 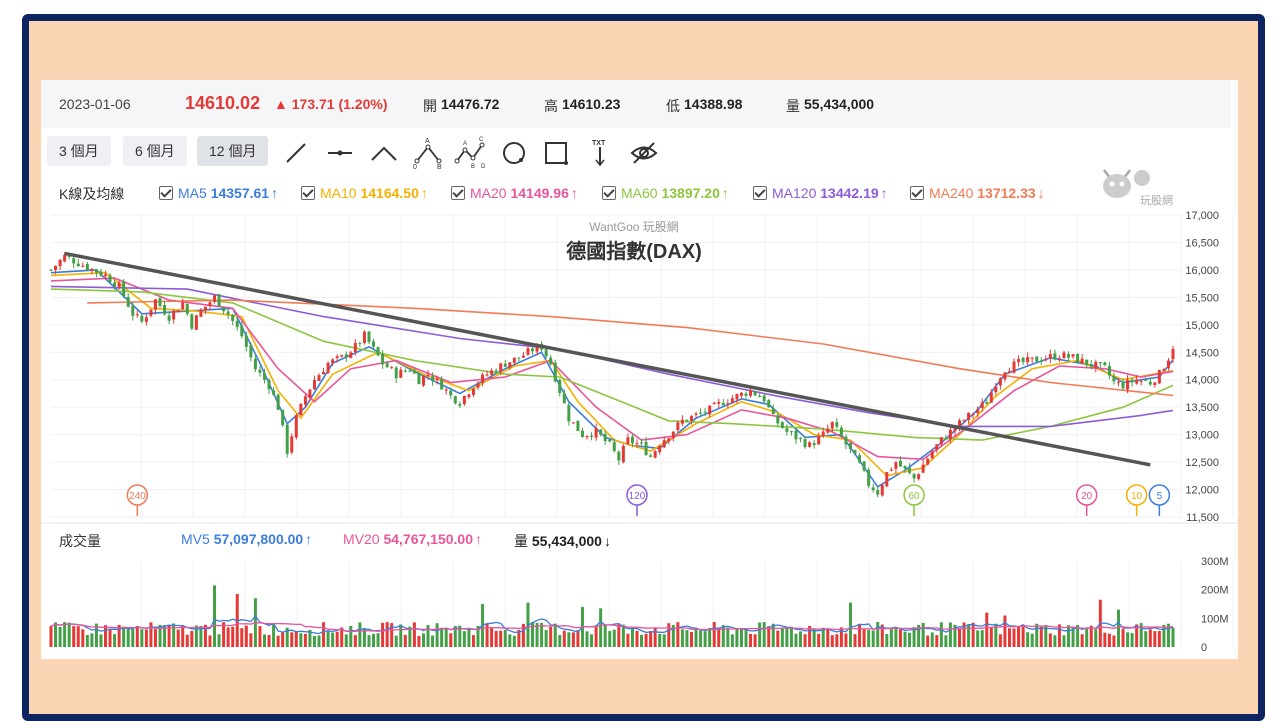 What do you see at coordinates (233, 151) in the screenshot?
I see `range-12m-button: 12 個月` at bounding box center [233, 151].